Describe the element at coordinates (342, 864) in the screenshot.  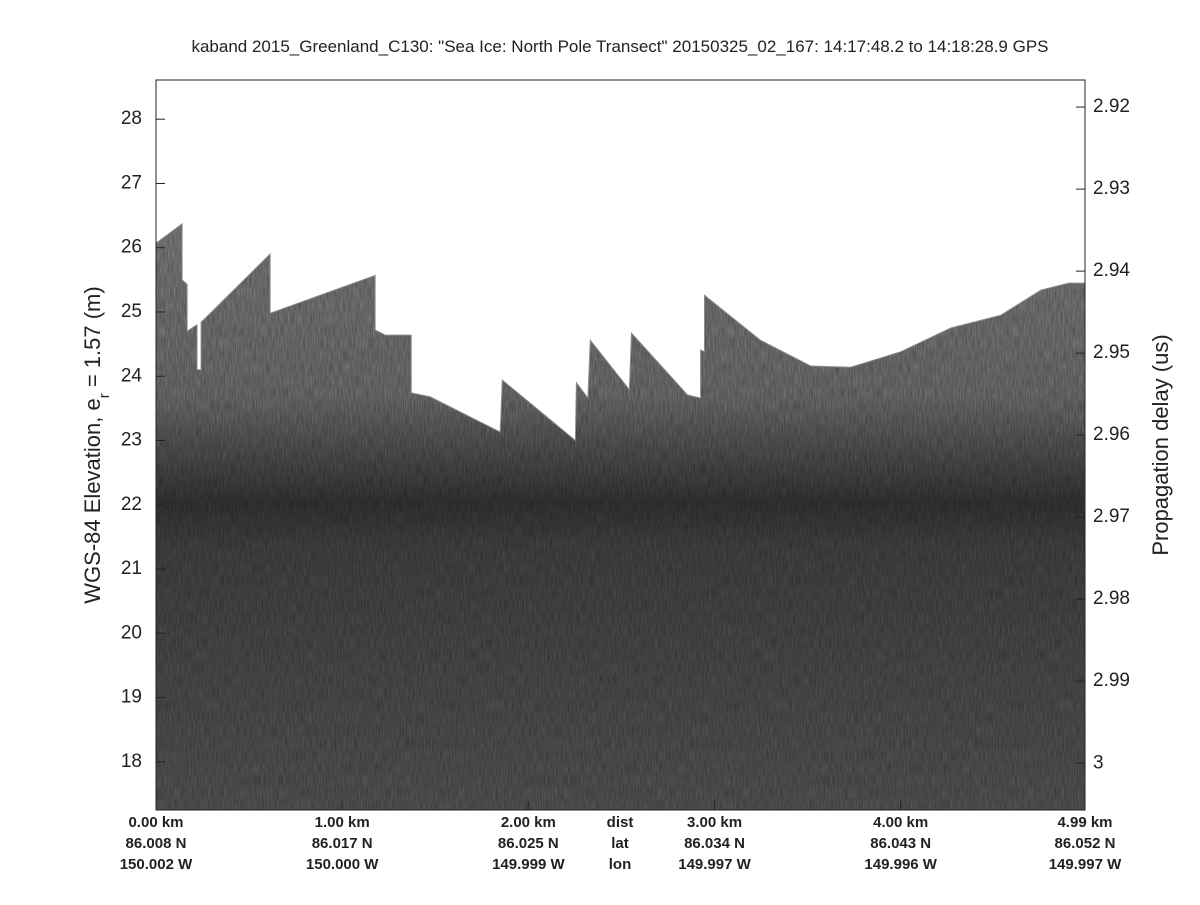
I see `lon-label: 150.000 W` at that location.